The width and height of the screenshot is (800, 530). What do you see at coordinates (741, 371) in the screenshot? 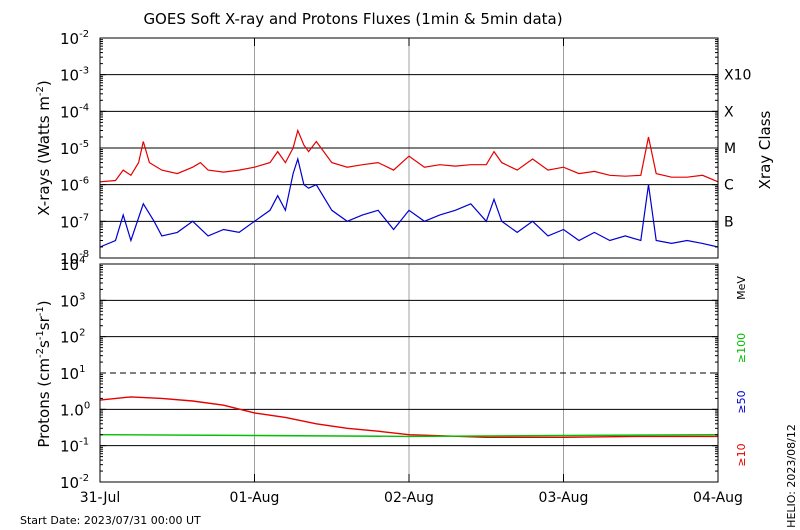
I see `proton-energy-legend: MeV ≥100 ≥50 ≥10` at bounding box center [741, 371].